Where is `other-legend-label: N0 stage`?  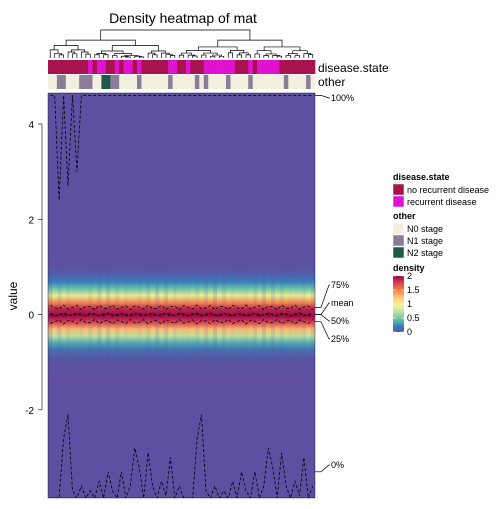 other-legend-label: N0 stage is located at coordinates (425, 229).